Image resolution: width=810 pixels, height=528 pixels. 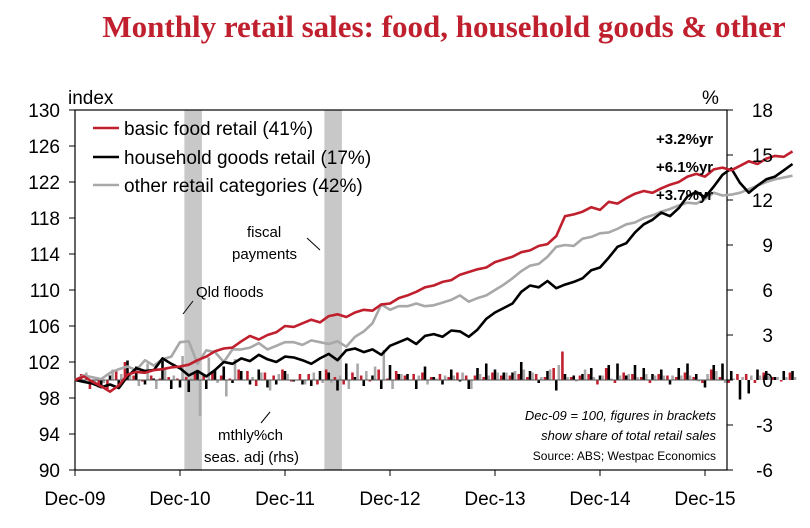 What do you see at coordinates (285, 499) in the screenshot?
I see `x-tick-label: Dec-11` at bounding box center [285, 499].